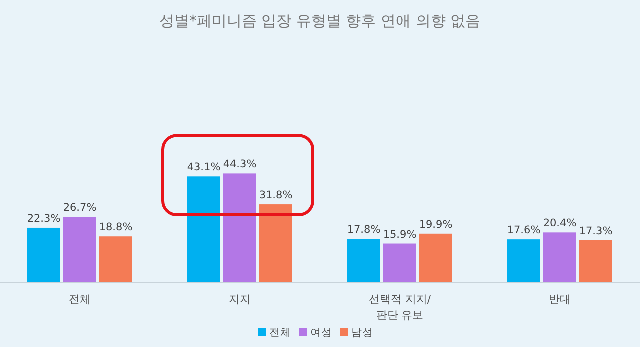 The image size is (640, 347). I want to click on data-label: 20.4%, so click(560, 224).